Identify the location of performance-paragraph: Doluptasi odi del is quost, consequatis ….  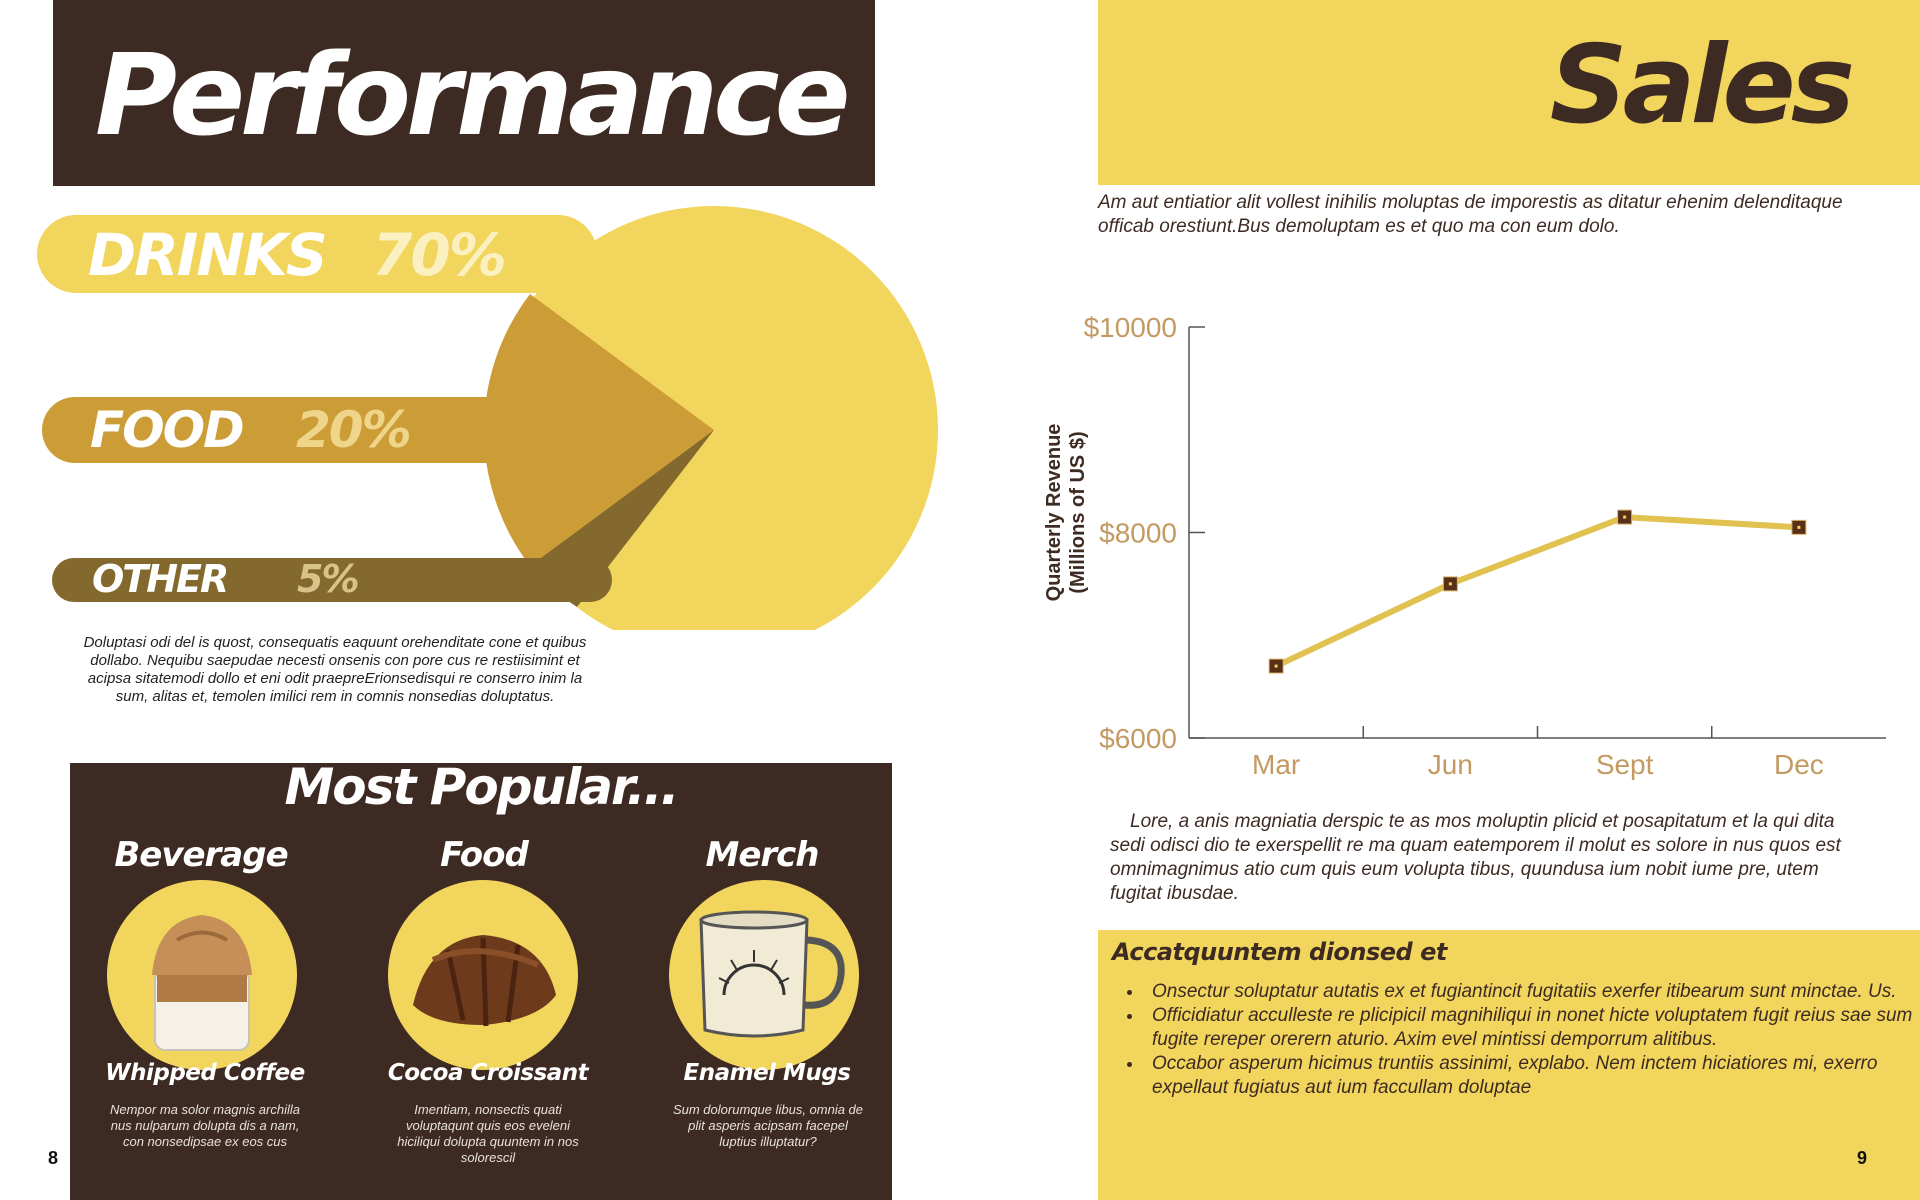
(335, 669).